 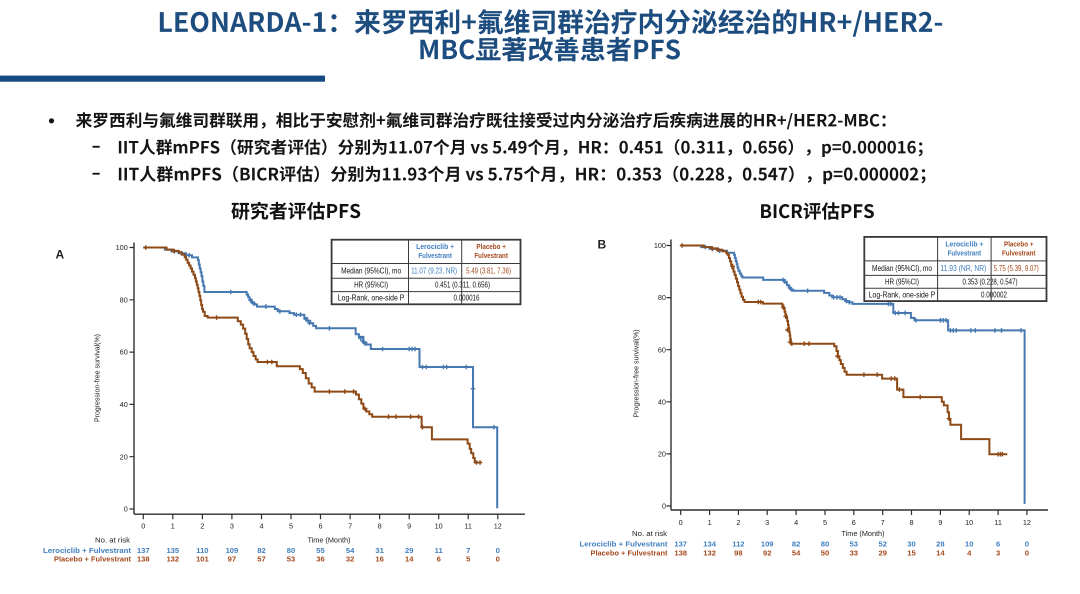 I want to click on svg-text: 11, so click(x=998, y=522).